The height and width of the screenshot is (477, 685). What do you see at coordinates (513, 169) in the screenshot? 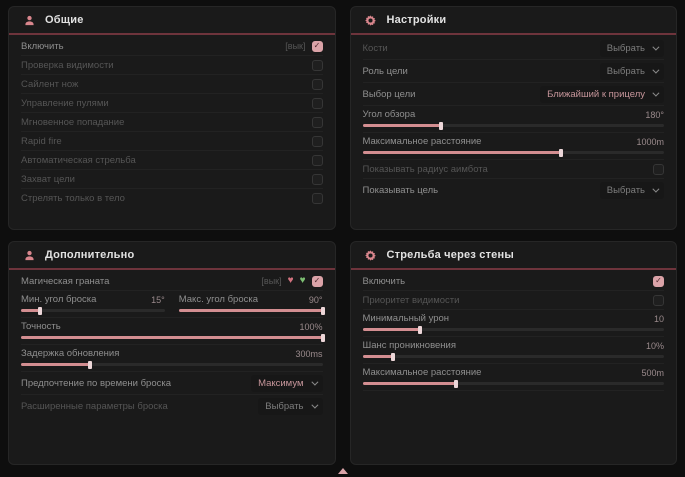
I see `toggle-show-radius: Показывать радиус аимбота ✓` at bounding box center [513, 169].